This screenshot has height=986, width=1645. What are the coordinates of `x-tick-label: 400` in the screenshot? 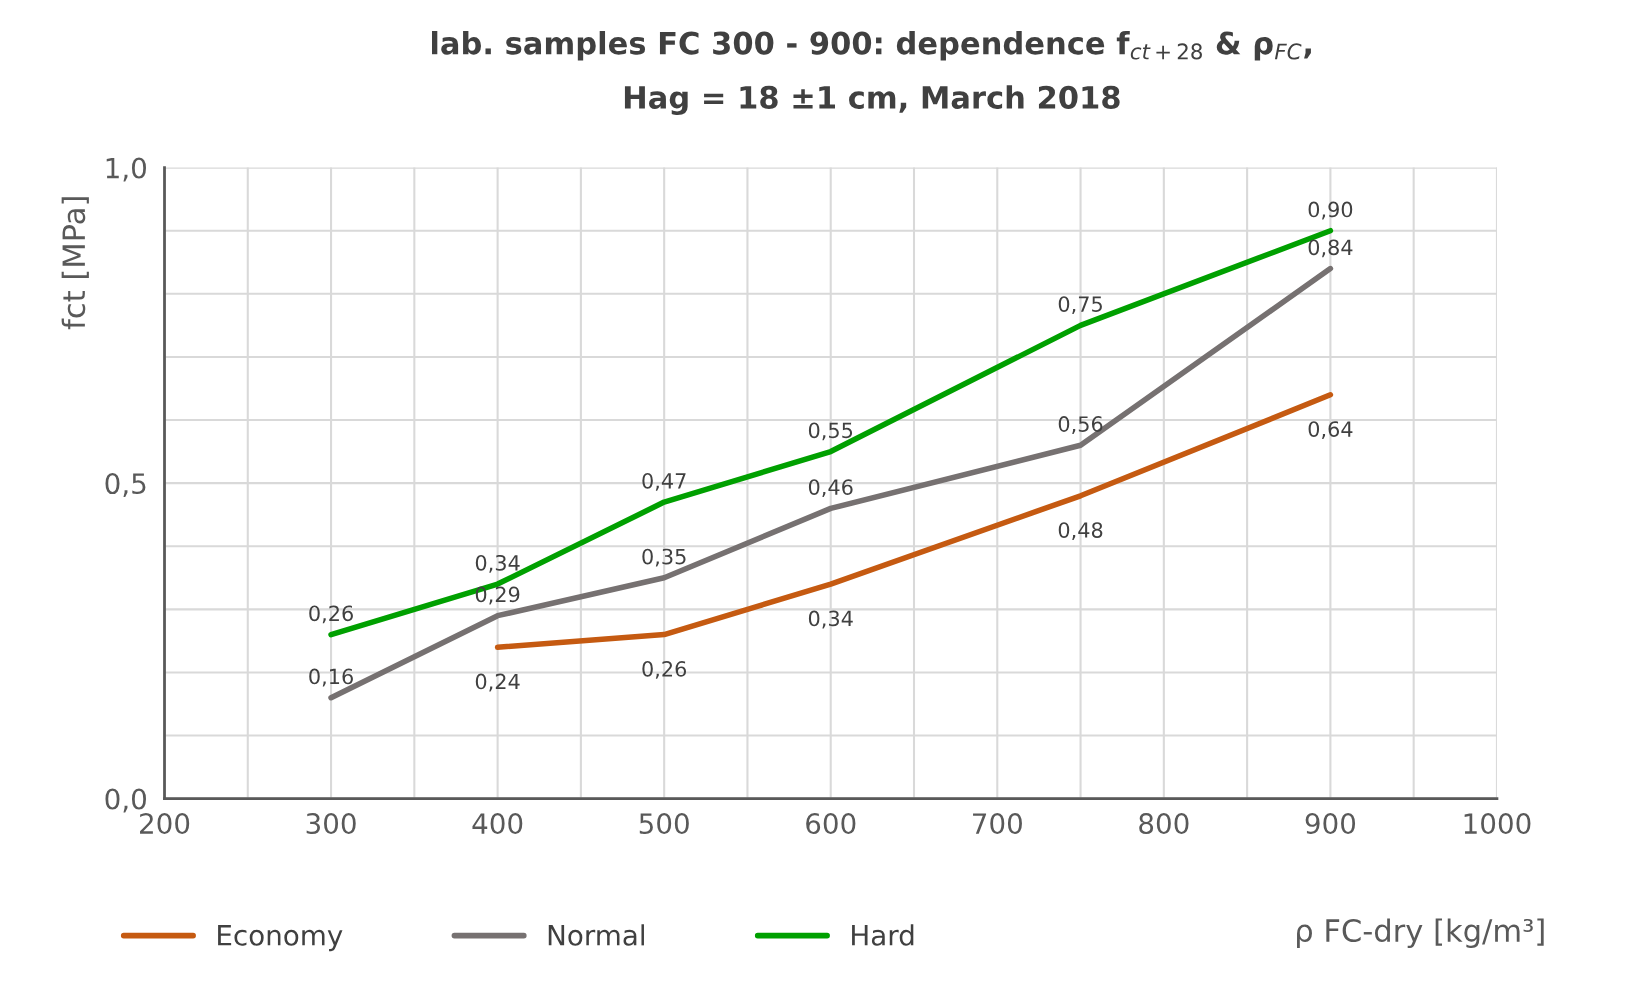 It's located at (497, 824).